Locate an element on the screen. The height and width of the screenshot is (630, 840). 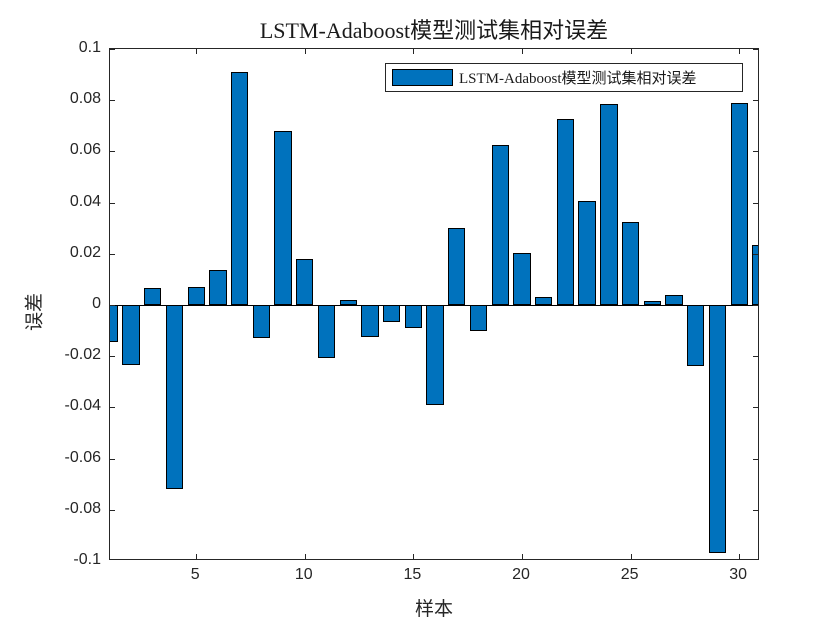
x-tick-label: 5 is located at coordinates (195, 574).